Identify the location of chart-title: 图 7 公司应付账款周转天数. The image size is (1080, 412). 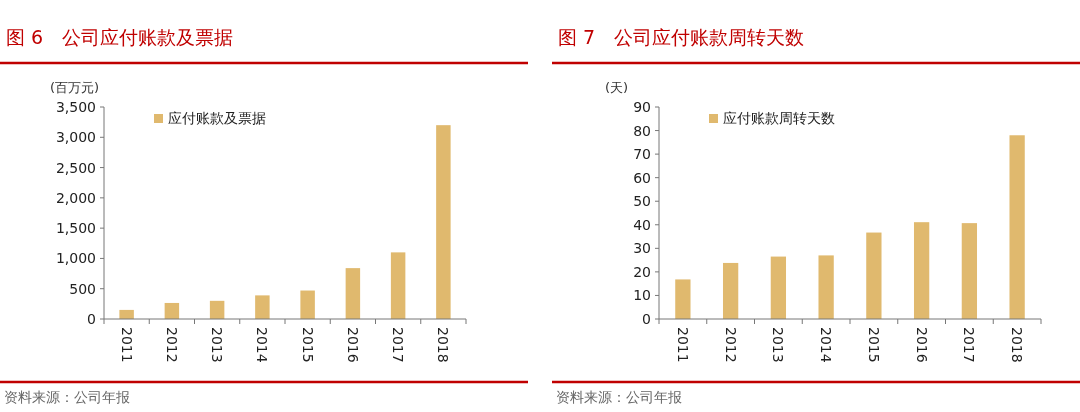
(681, 37).